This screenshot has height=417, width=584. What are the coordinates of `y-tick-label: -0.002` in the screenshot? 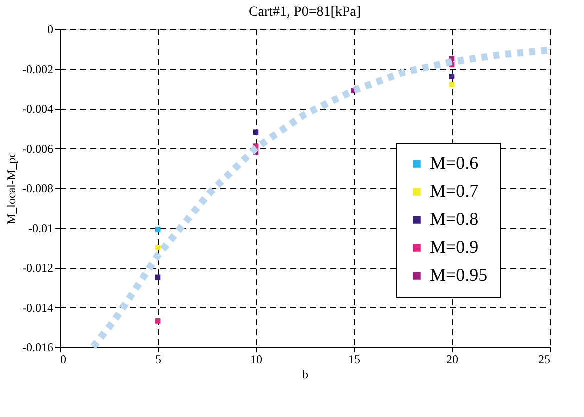 It's located at (38, 69).